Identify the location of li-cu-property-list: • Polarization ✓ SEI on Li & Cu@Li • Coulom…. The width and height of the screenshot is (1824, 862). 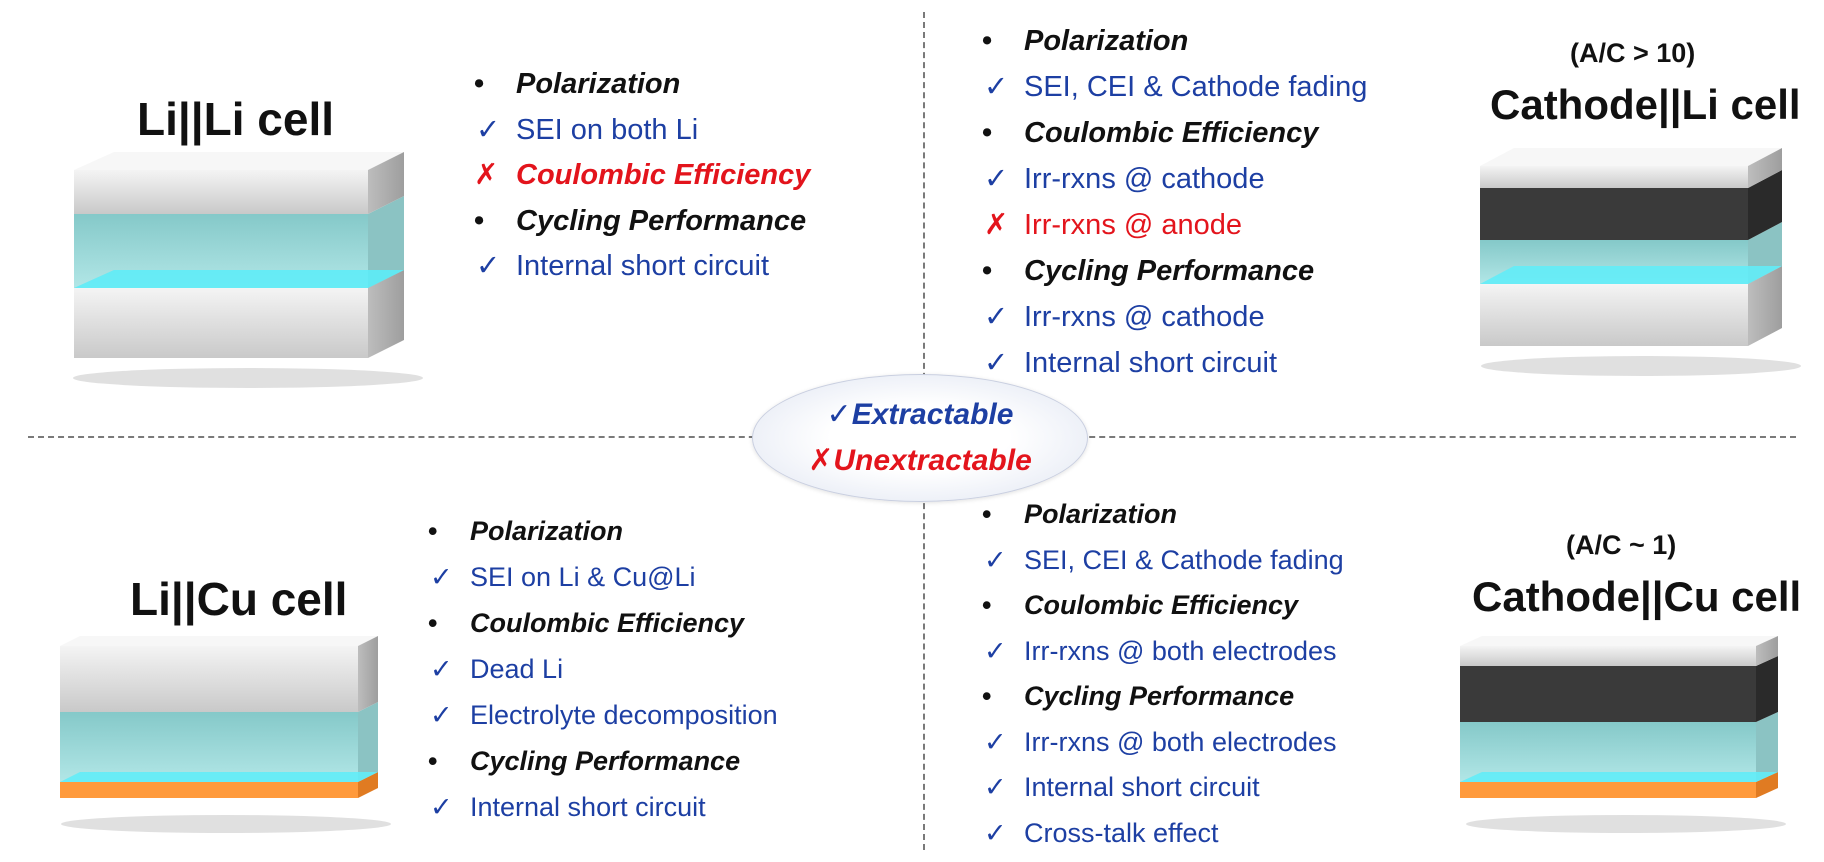
(601, 669).